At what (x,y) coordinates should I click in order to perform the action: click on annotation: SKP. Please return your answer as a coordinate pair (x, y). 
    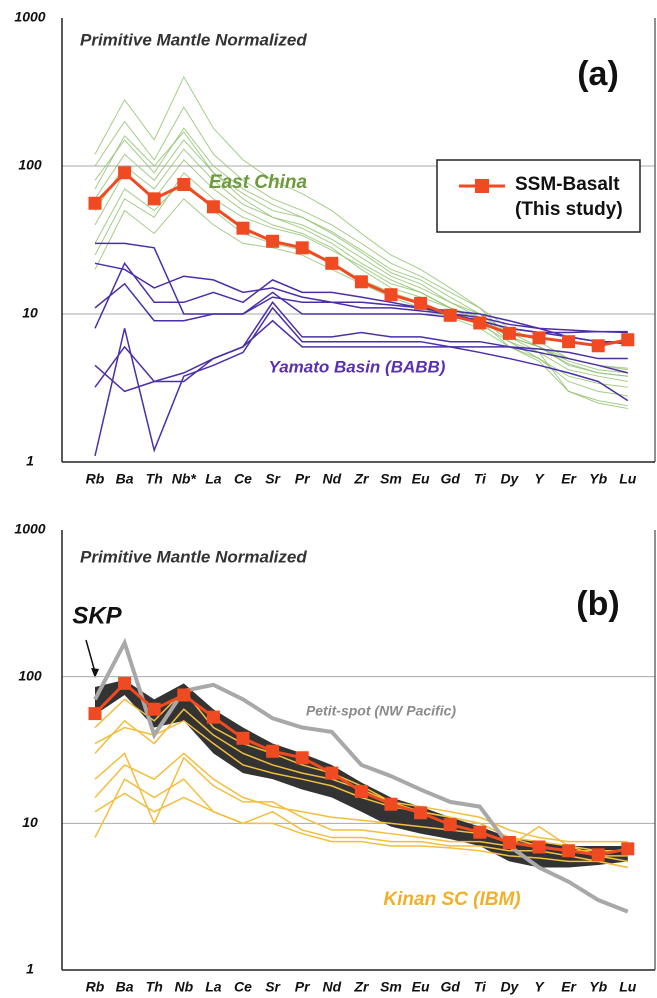
    Looking at the image, I should click on (97, 615).